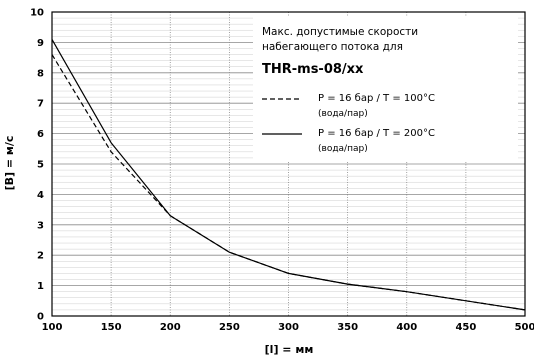  Describe the element at coordinates (40, 104) in the screenshot. I see `y-tick-label: 7` at that location.